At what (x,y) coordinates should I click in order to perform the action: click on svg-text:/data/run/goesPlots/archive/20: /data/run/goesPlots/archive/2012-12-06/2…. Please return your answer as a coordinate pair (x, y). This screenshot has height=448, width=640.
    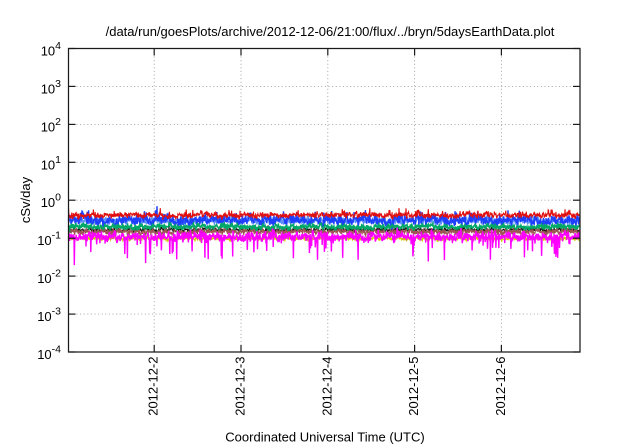
    Looking at the image, I should click on (330, 31).